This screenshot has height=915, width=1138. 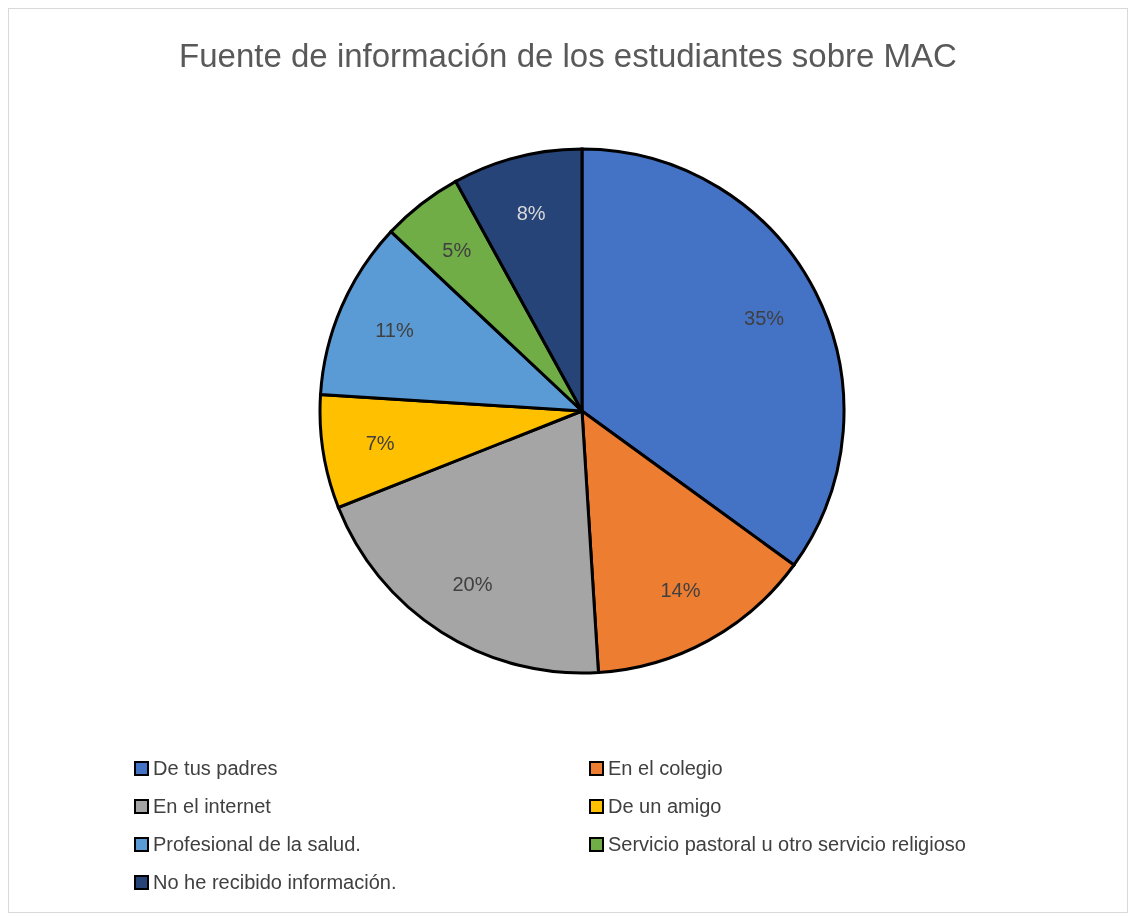 I want to click on legend-label: En el internet, so click(x=212, y=806).